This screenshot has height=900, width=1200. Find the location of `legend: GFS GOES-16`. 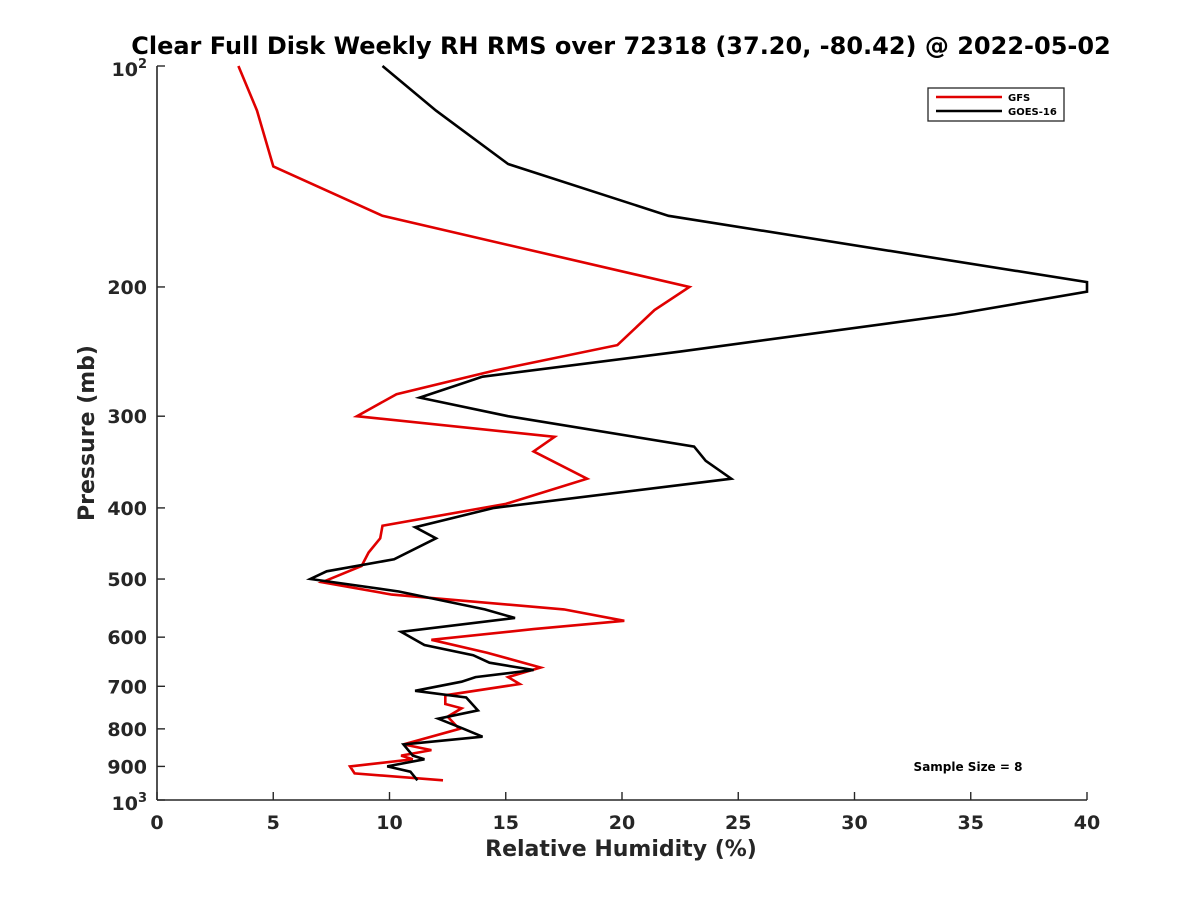

legend: GFS GOES-16 is located at coordinates (996, 104).